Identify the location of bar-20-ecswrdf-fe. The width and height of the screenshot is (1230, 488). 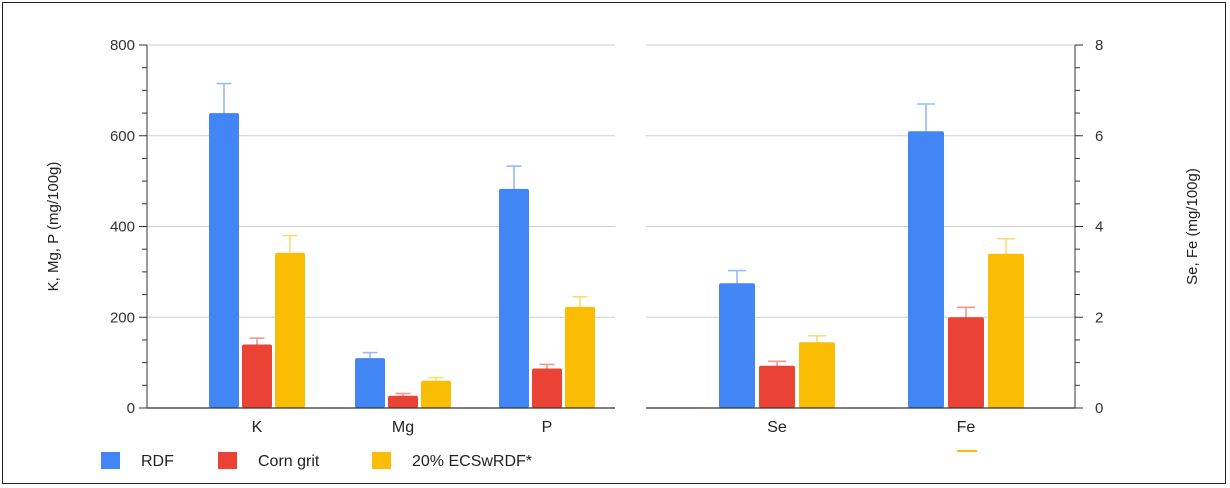
(1006, 330).